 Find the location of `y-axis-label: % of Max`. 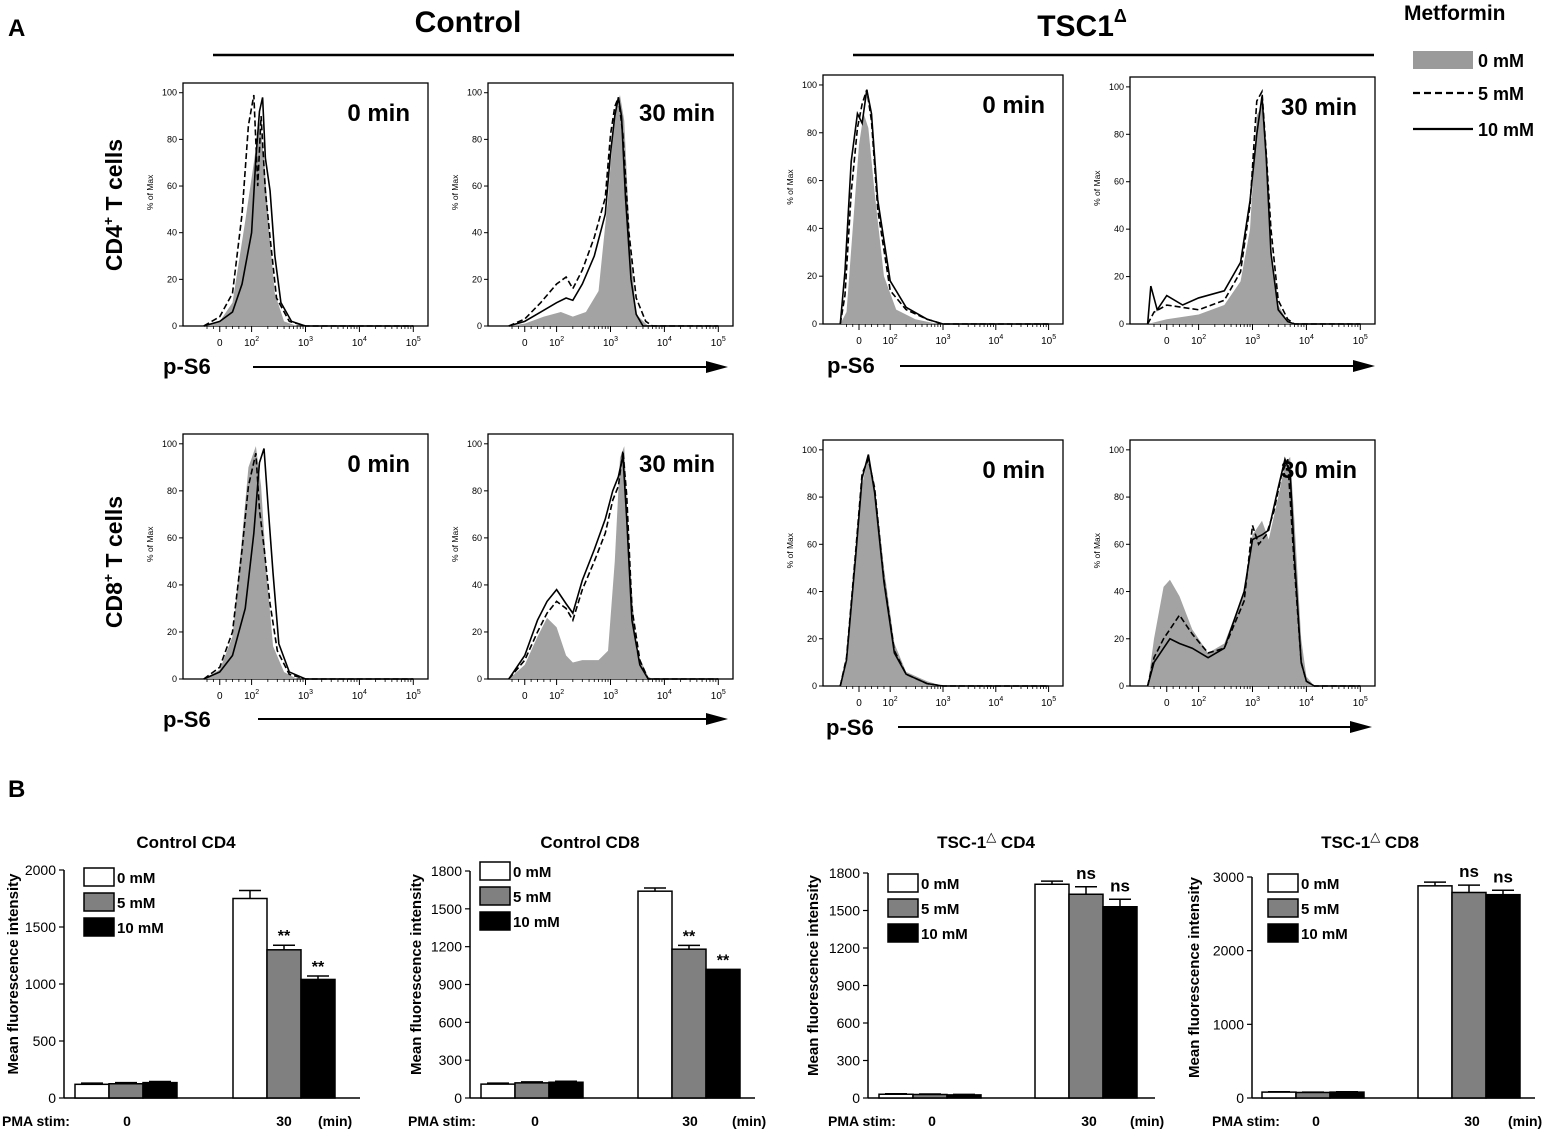

y-axis-label: % of Max is located at coordinates (455, 544).